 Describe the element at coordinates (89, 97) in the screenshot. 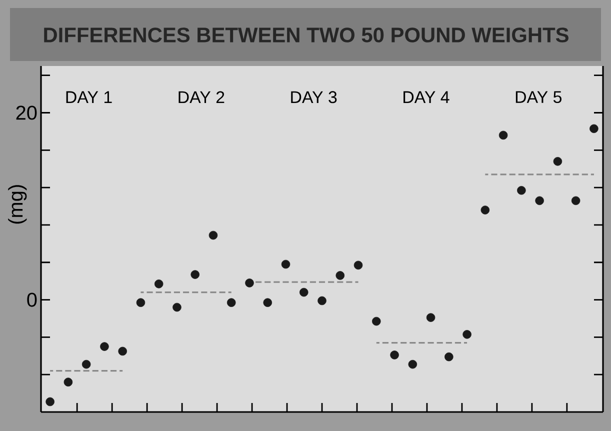

I see `annotation: DAY 1` at that location.